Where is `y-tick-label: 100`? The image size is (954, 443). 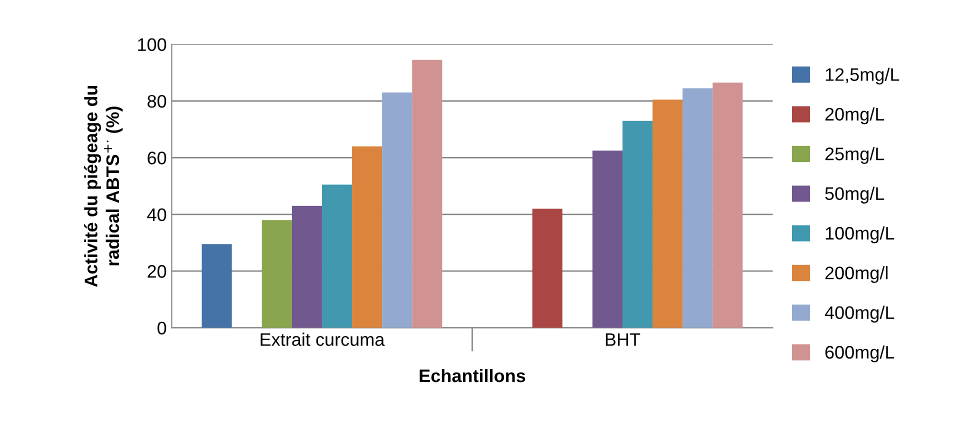
y-tick-label: 100 is located at coordinates (152, 45).